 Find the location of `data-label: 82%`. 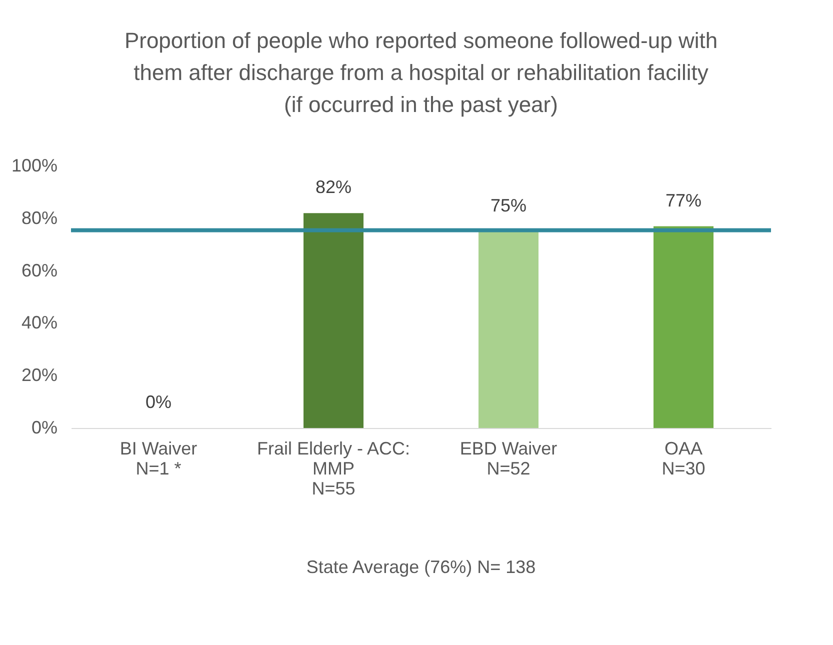

data-label: 82% is located at coordinates (333, 187).